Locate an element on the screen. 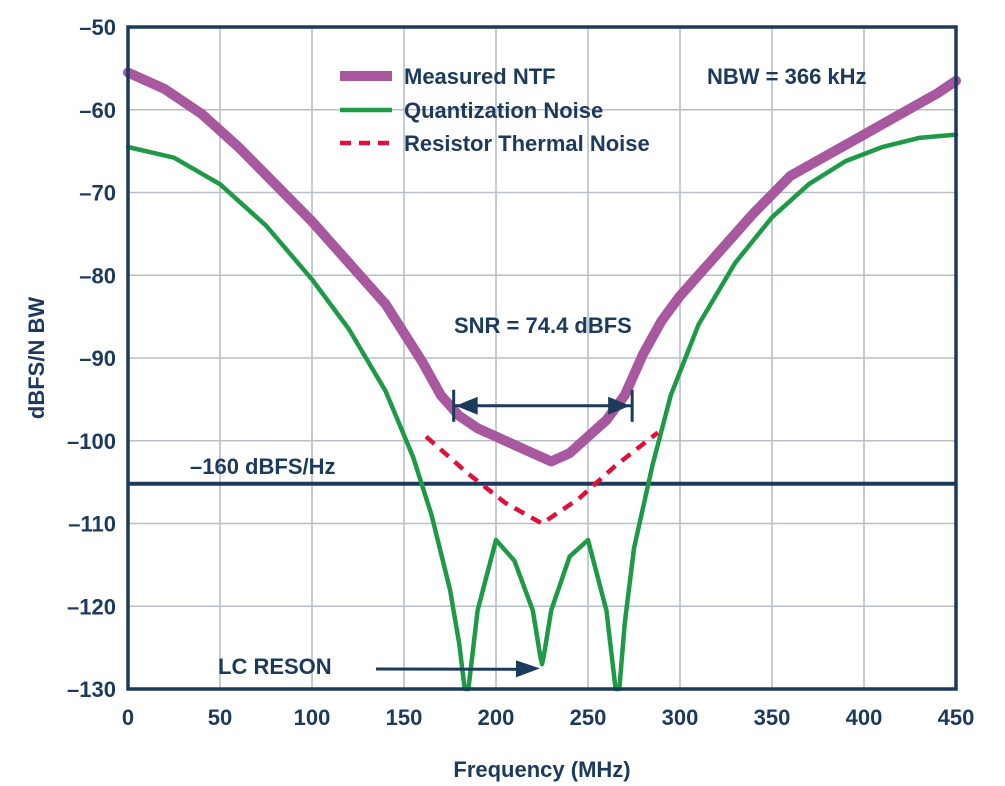 The image size is (1005, 786). x-tick-label: 100 is located at coordinates (312, 717).